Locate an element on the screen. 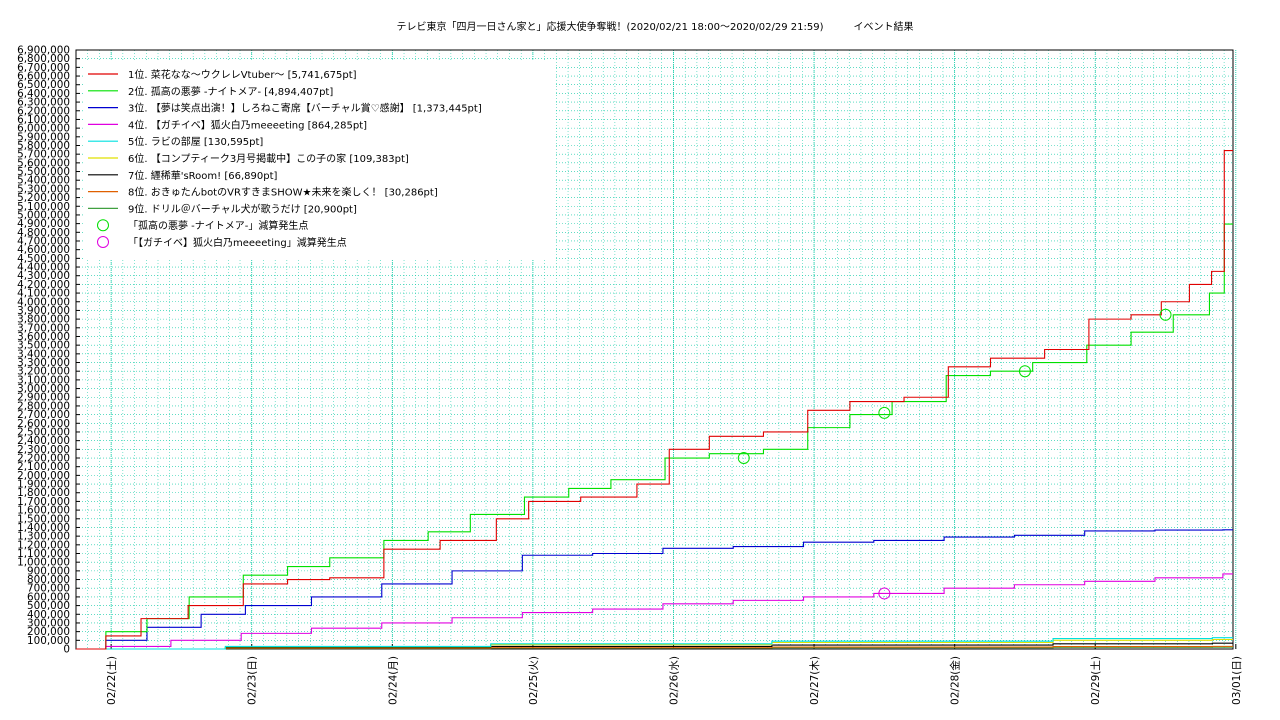  legend-label-5: 5位. ラビの部屋 [130,595pt] is located at coordinates (195, 141).